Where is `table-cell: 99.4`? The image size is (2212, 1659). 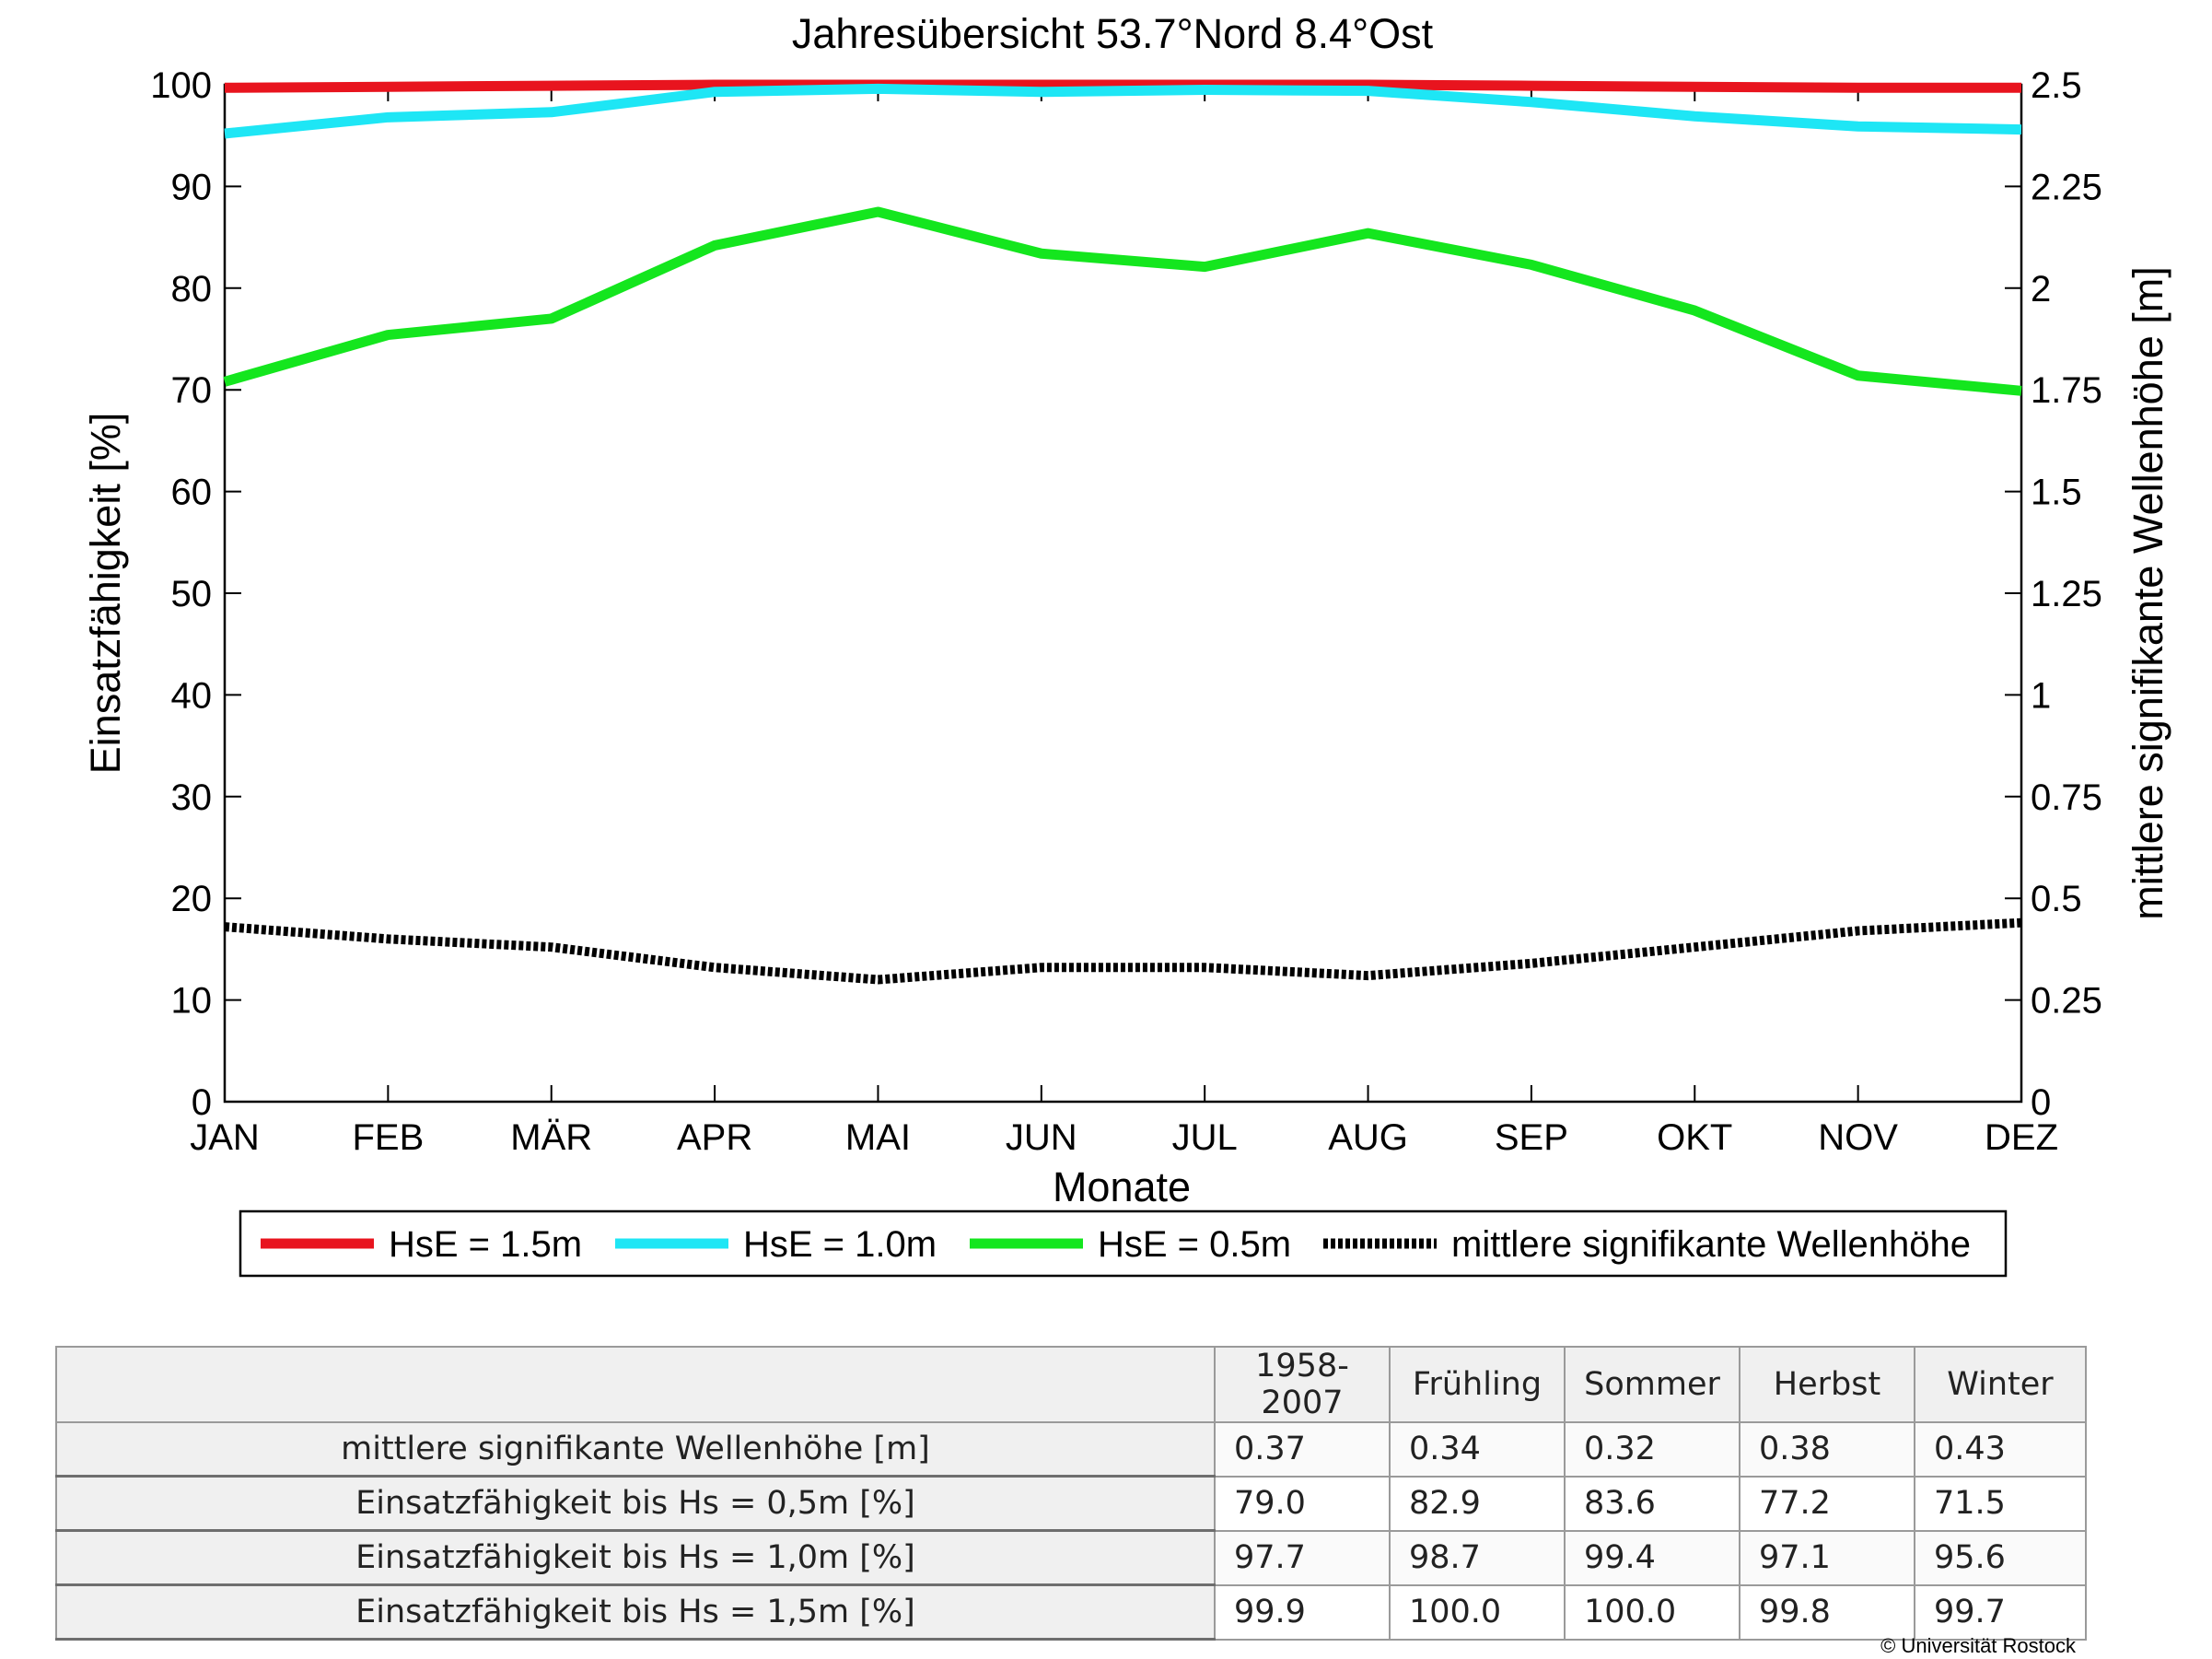 table-cell: 99.4 is located at coordinates (1652, 1557).